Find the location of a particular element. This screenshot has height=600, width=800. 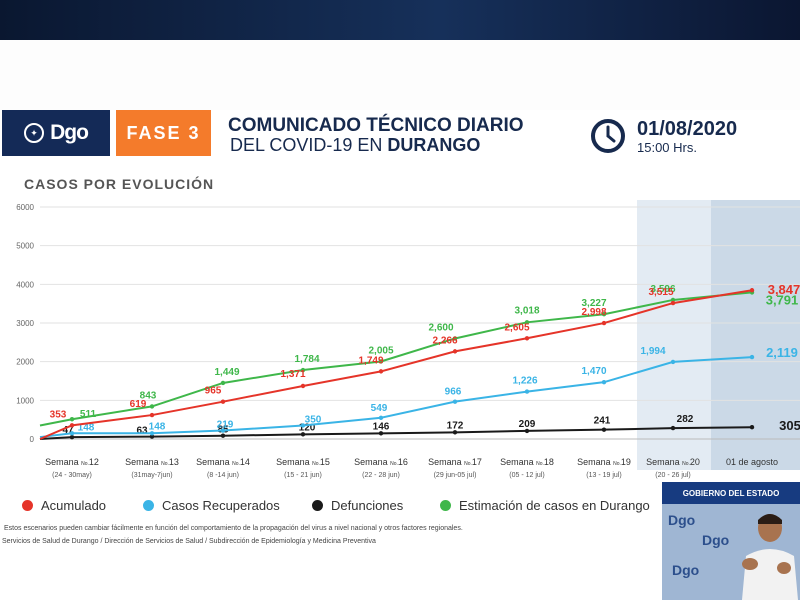

x-tick-range: (20 - 26 jul) is located at coordinates (672, 475).